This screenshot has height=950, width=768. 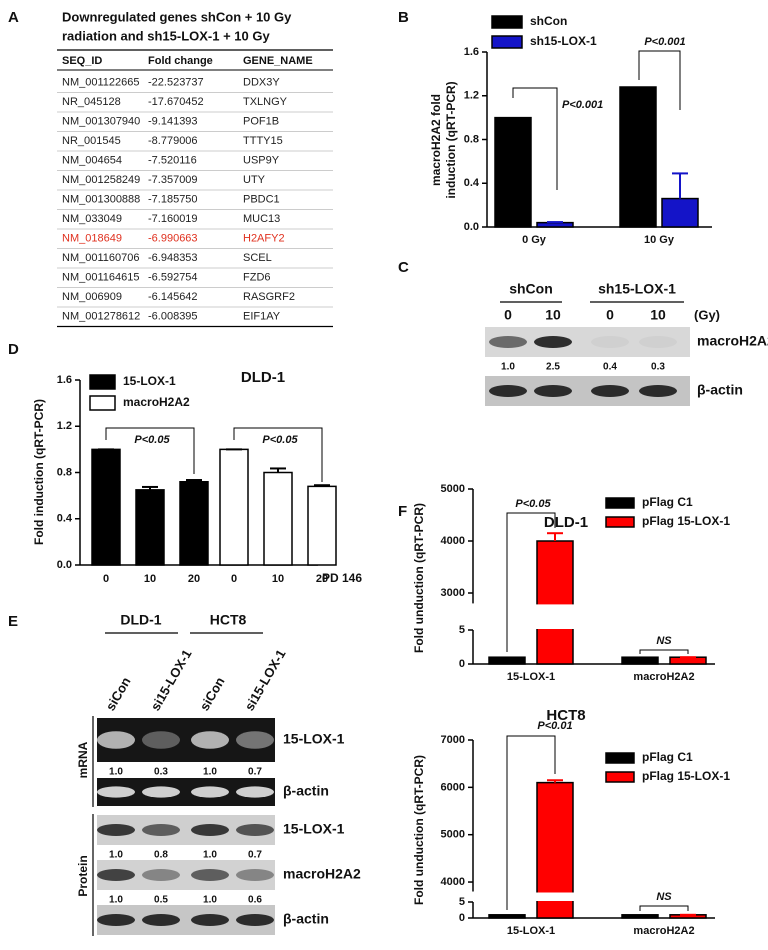 What do you see at coordinates (173, 277) in the screenshot?
I see `table-cell: -6.592754` at bounding box center [173, 277].